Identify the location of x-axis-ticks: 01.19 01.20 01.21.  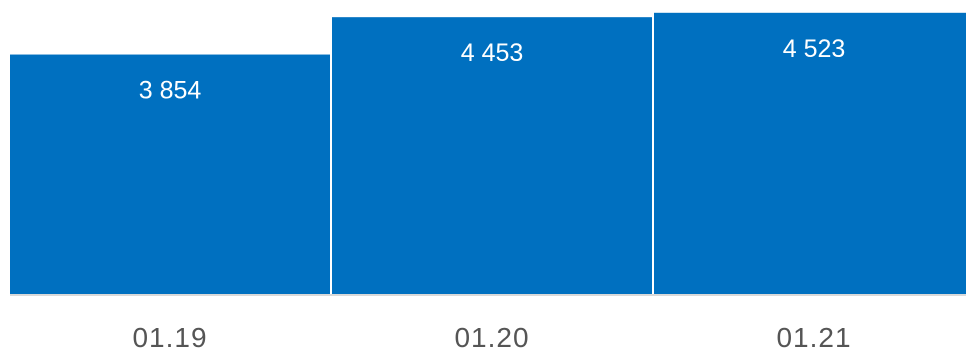
(491, 336).